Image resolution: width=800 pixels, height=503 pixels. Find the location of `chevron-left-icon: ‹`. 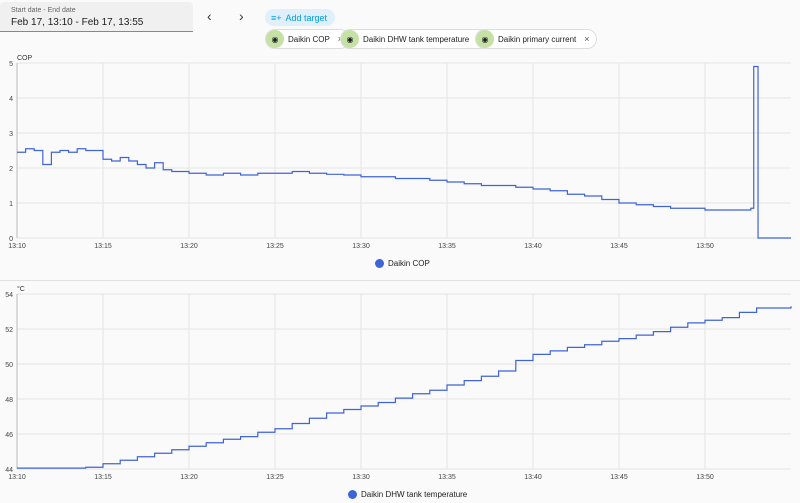

chevron-left-icon: ‹ is located at coordinates (209, 16).